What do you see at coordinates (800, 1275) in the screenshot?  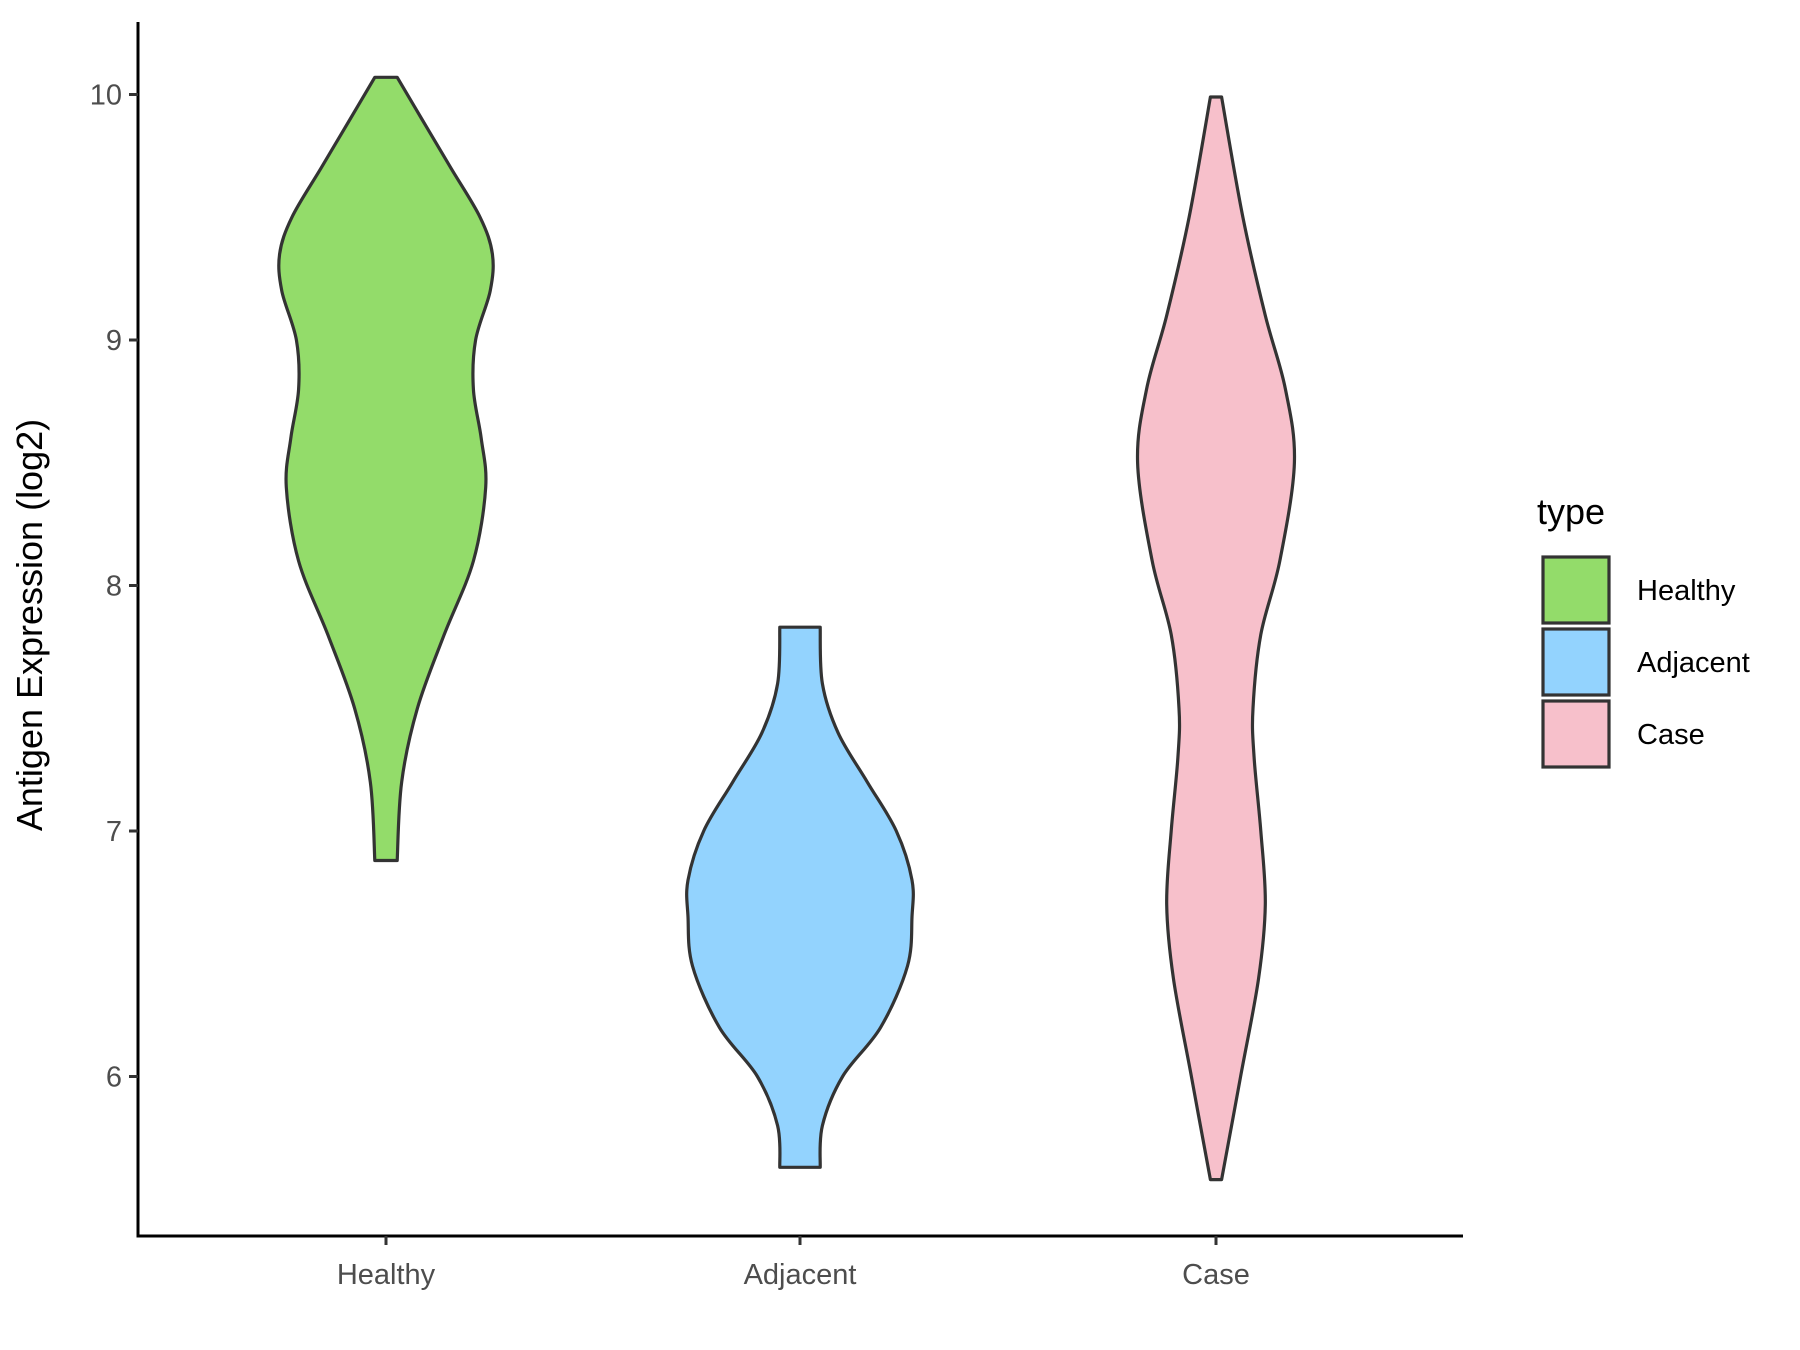 I see `x-tick-label: Adjacent` at bounding box center [800, 1275].